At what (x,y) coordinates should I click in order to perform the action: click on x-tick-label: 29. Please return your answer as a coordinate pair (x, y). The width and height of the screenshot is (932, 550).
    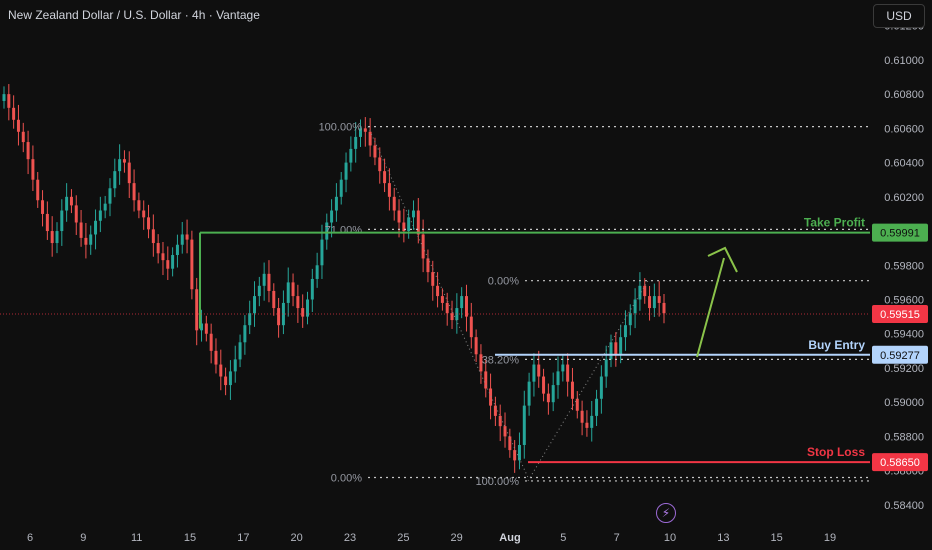
    Looking at the image, I should click on (457, 538).